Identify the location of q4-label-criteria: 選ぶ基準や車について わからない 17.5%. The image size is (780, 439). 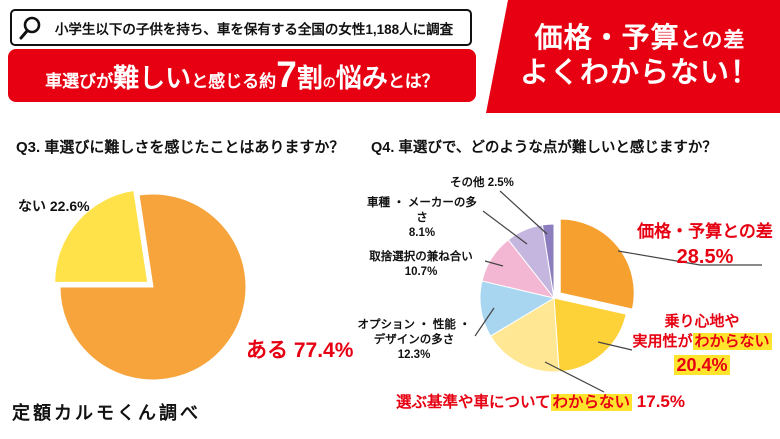
(540, 401).